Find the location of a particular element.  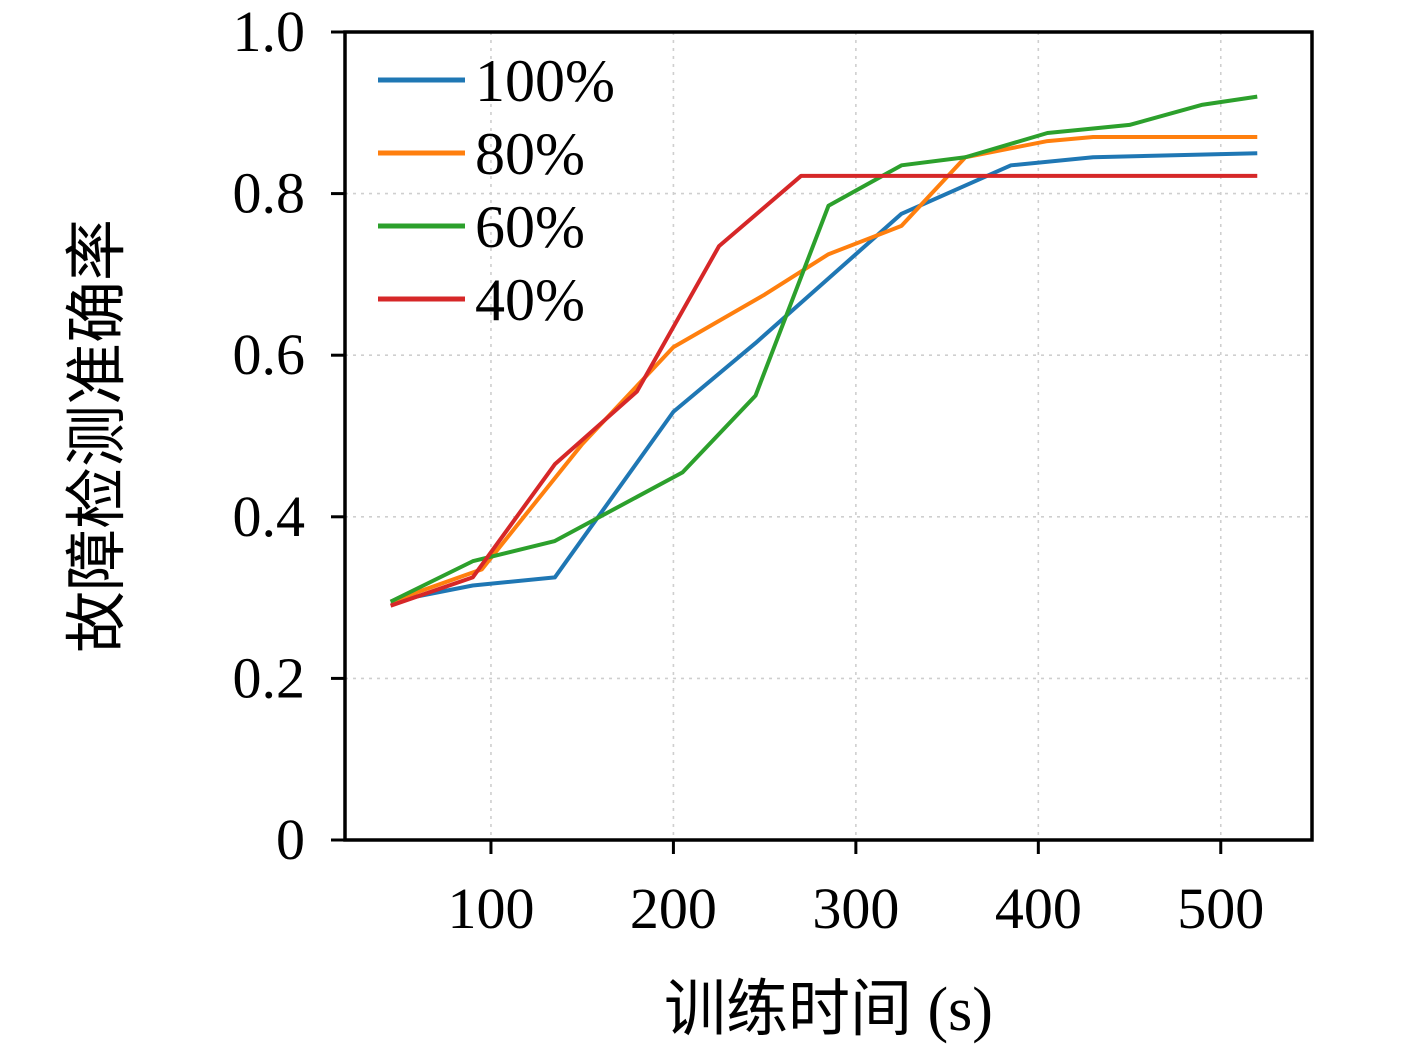

legend-item-100%: 100% is located at coordinates (496, 81).